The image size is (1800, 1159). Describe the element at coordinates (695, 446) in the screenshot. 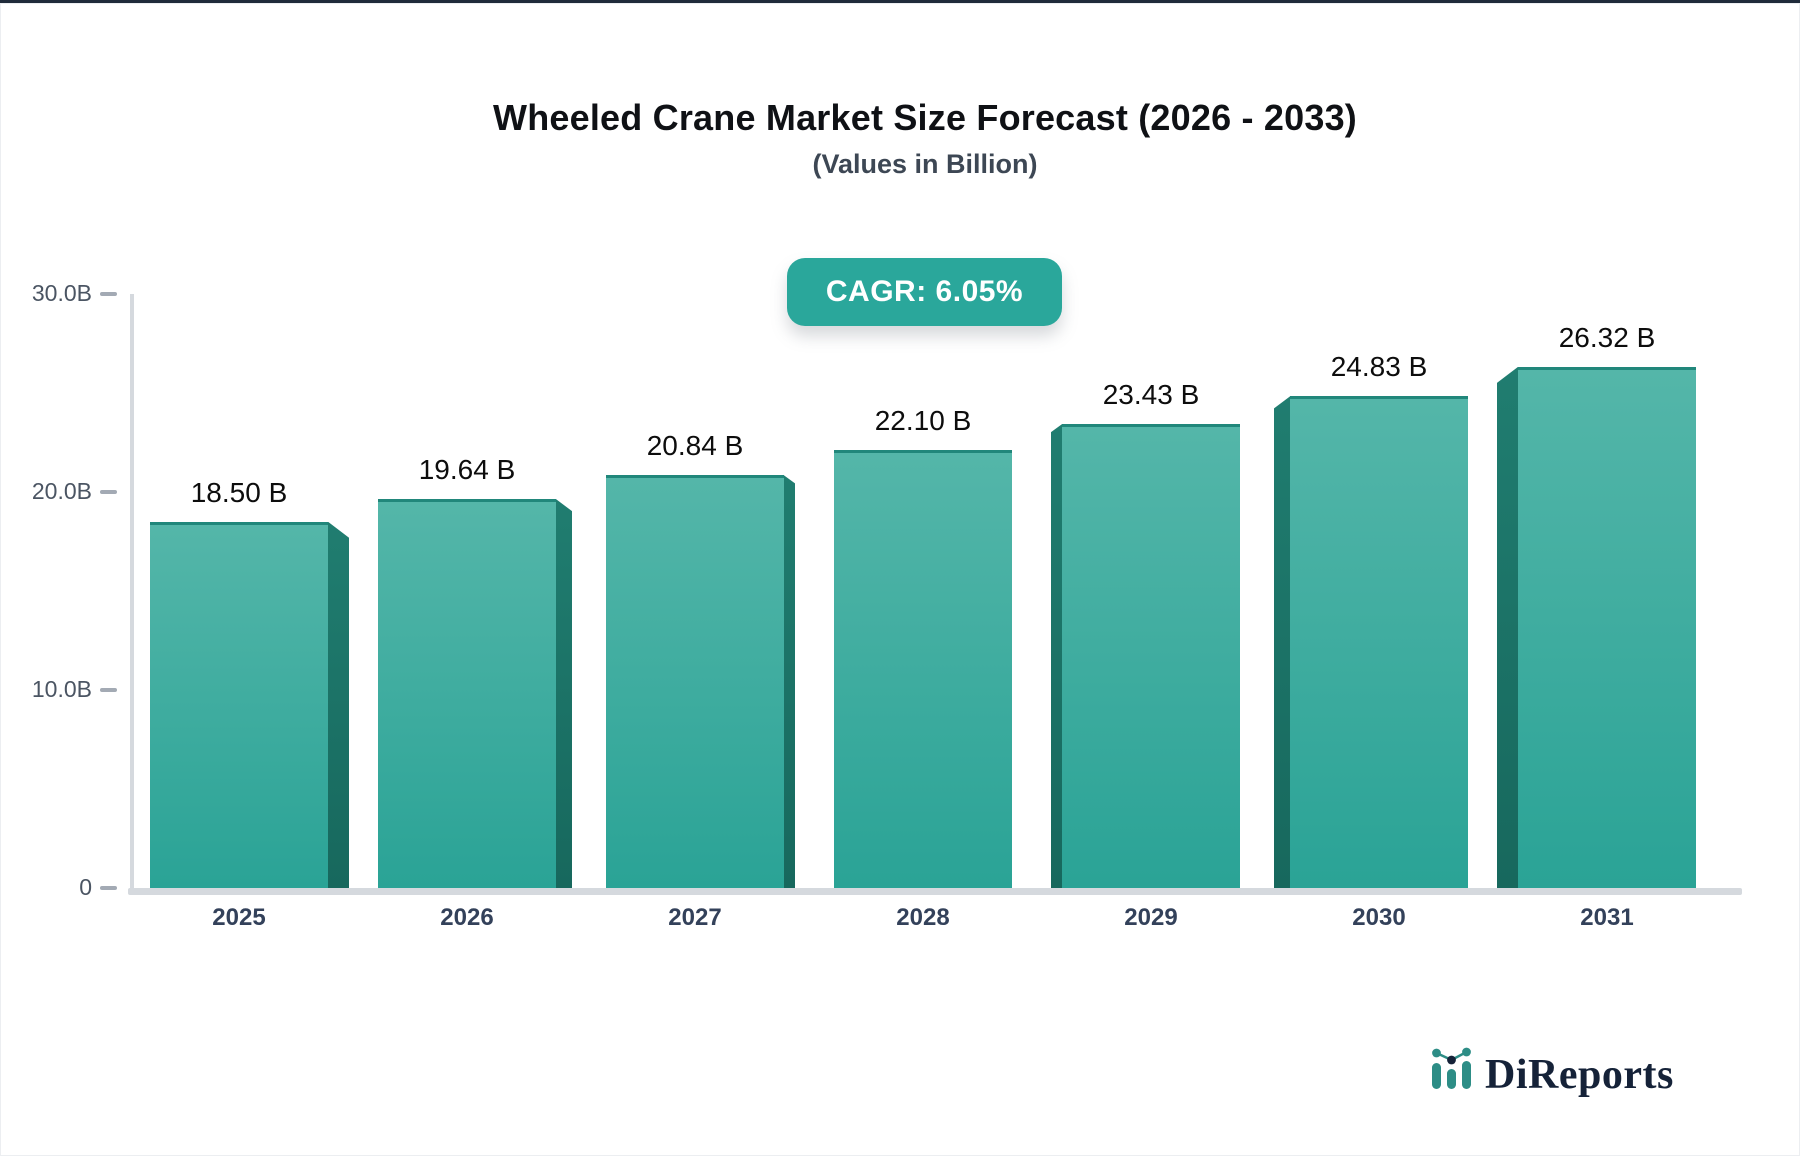

I see `bar-value-label: 20.84 B` at that location.